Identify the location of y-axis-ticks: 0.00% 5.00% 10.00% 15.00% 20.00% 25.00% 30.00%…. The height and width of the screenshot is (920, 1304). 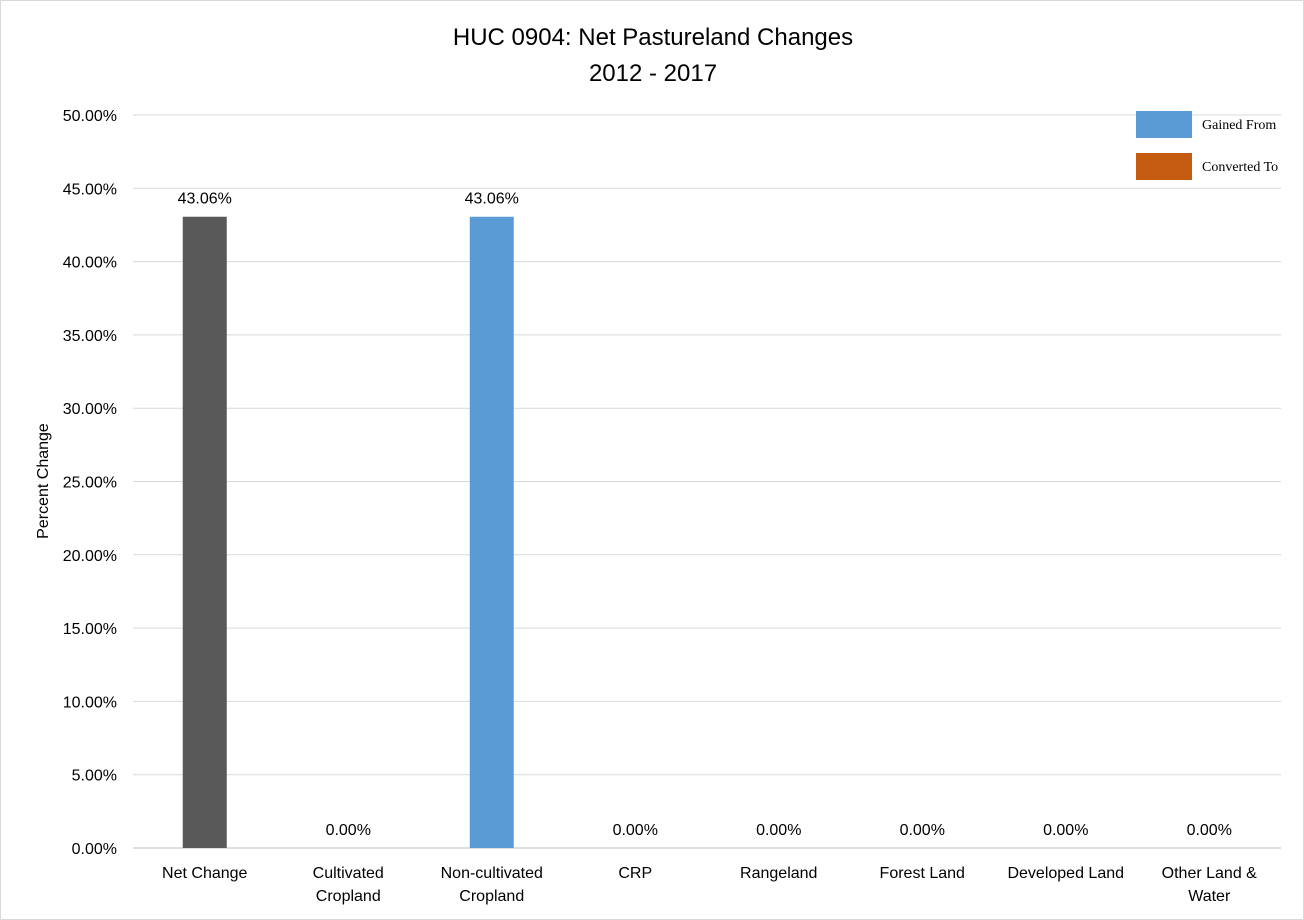
(90, 483).